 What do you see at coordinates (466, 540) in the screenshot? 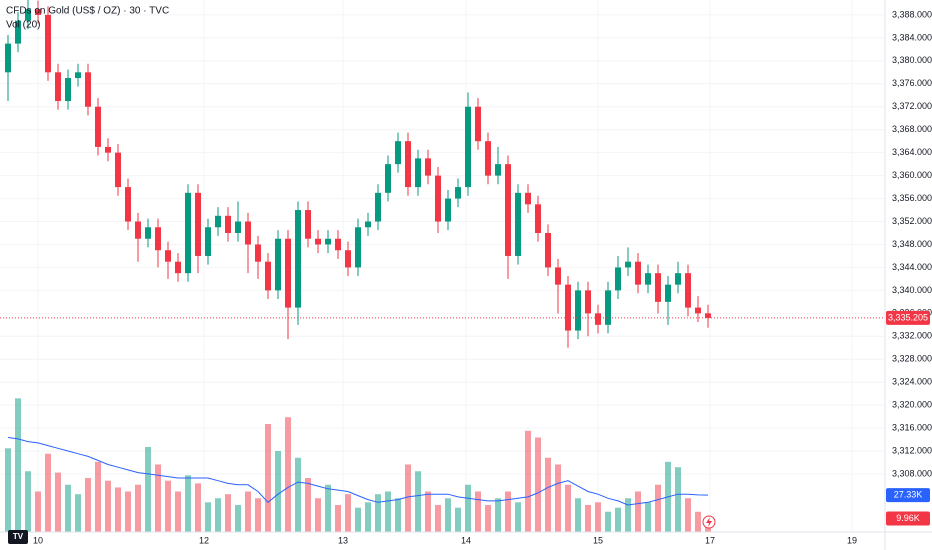
I see `x-tick-label: 14` at bounding box center [466, 540].